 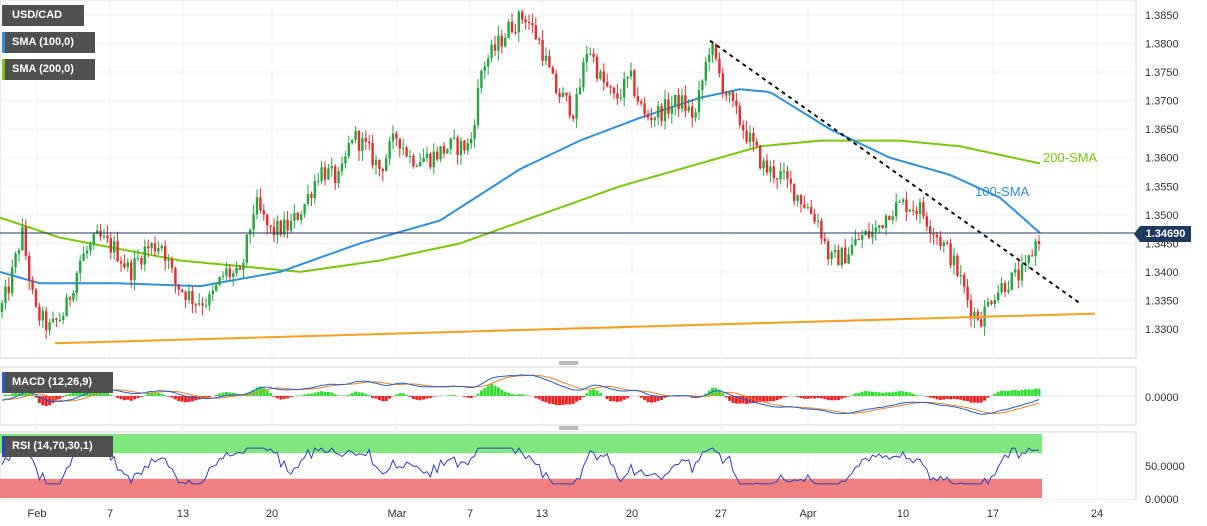 I want to click on x-axis-area, so click(x=568, y=513).